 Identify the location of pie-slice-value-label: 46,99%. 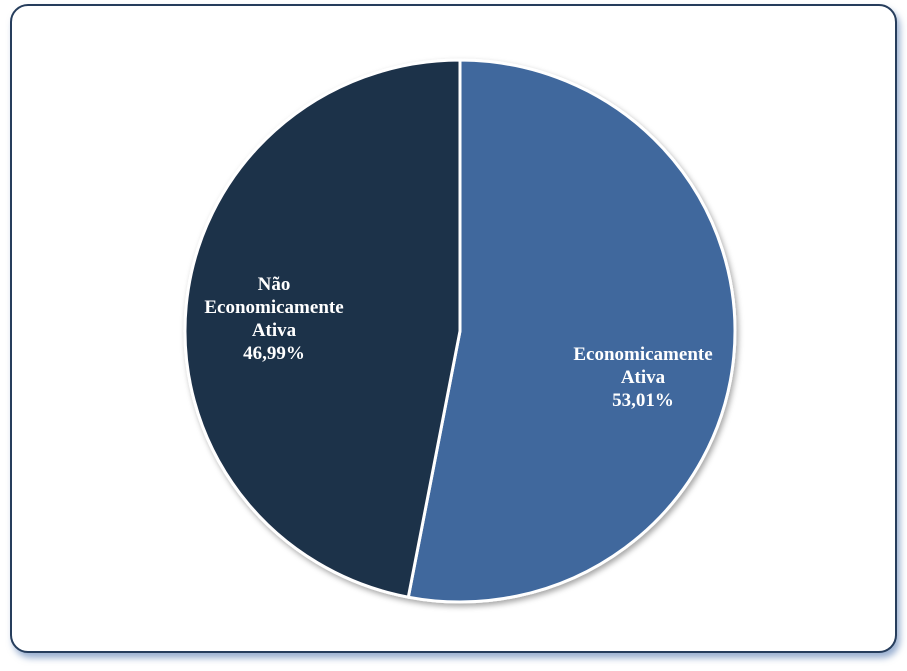
(274, 353).